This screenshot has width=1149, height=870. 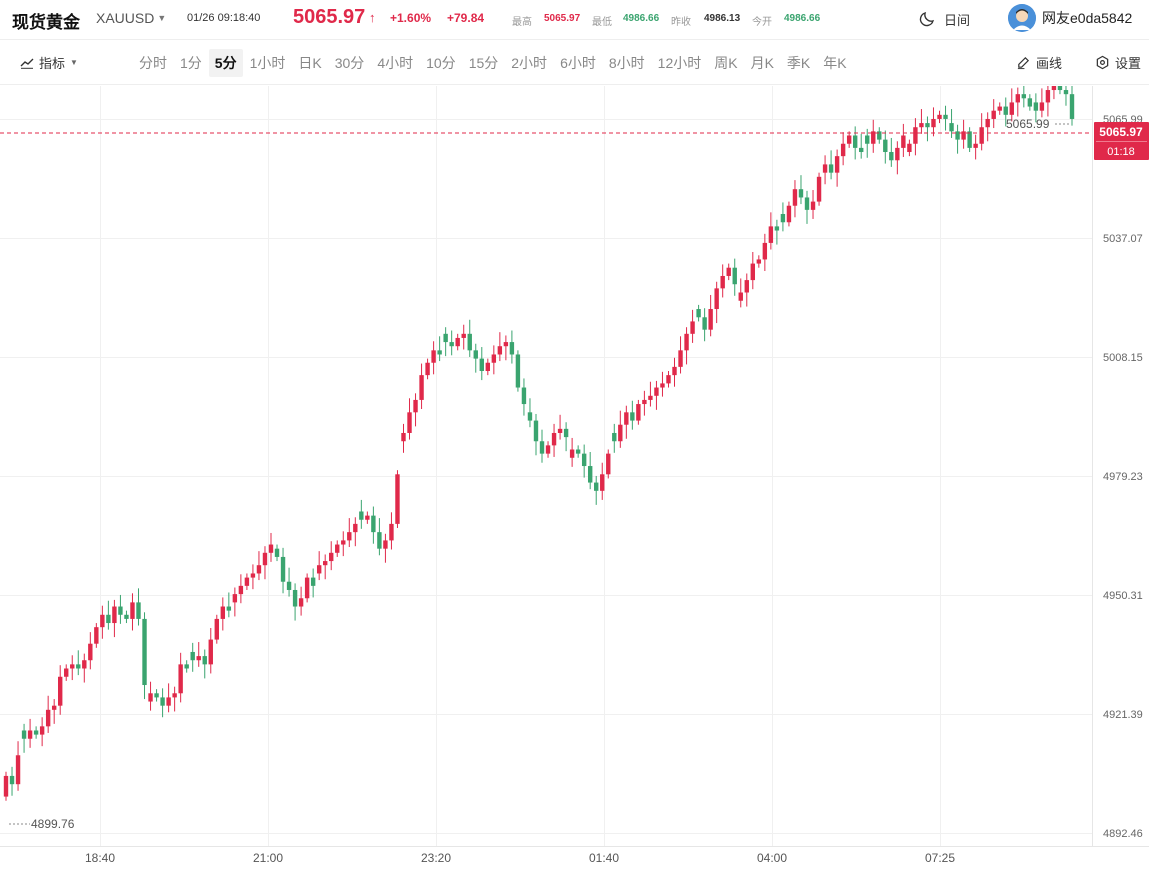 I want to click on period-tab: 30分, so click(x=349, y=63).